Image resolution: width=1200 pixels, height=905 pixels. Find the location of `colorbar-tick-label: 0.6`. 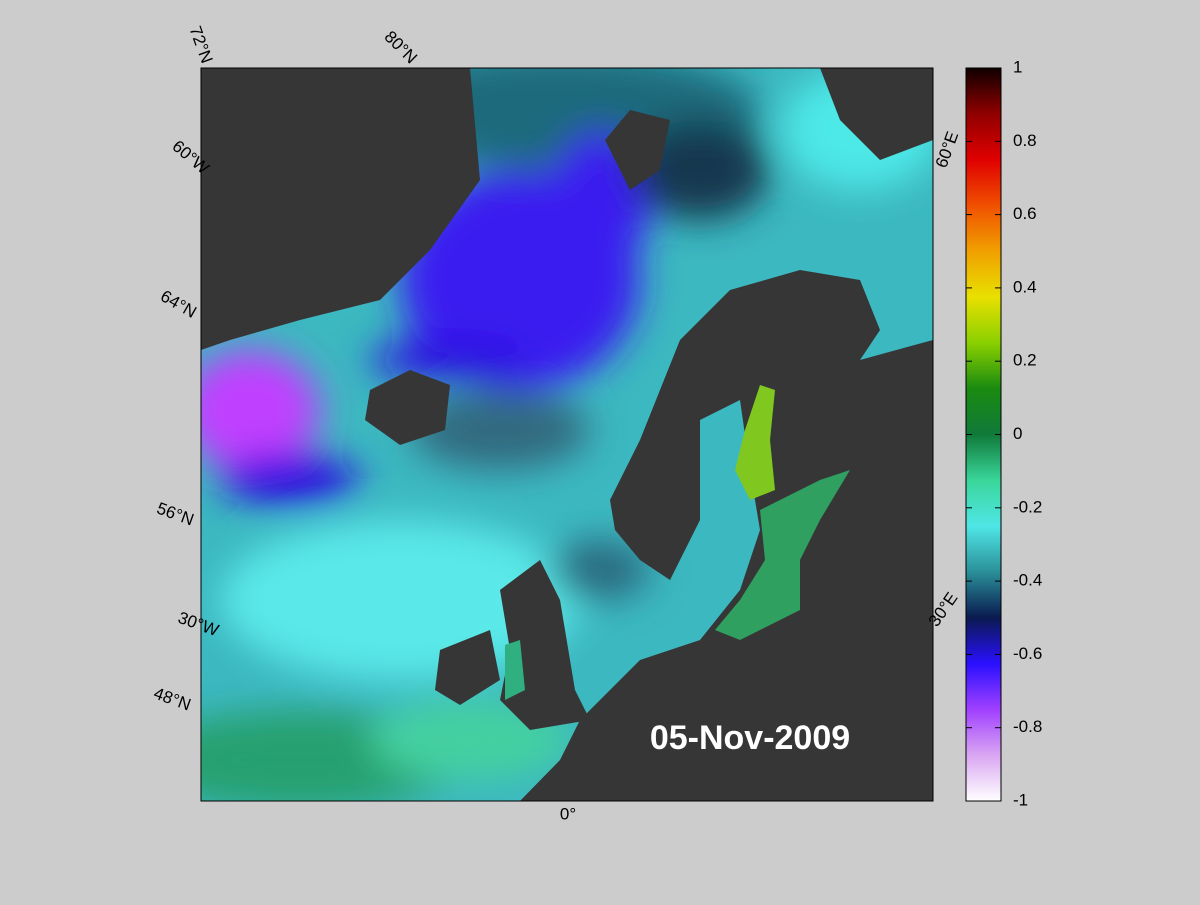

colorbar-tick-label: 0.6 is located at coordinates (1025, 213).